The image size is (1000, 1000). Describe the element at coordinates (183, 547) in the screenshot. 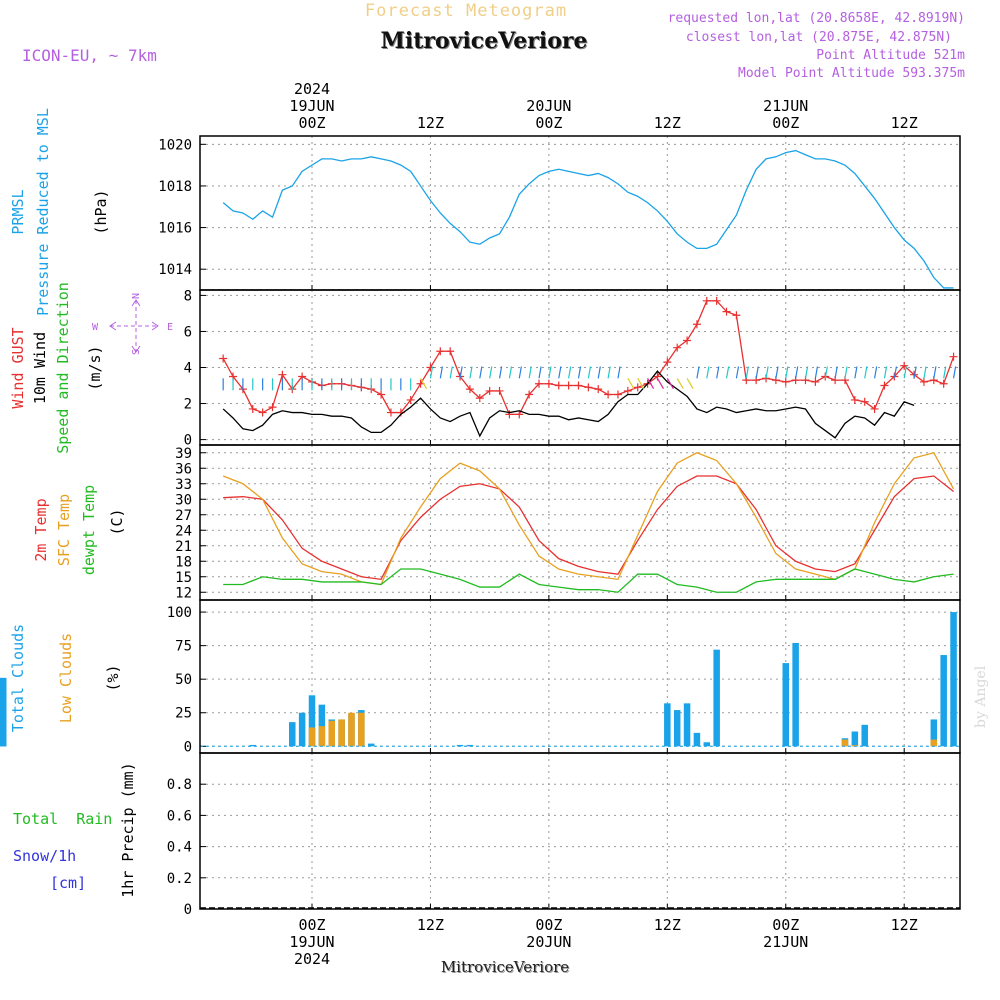

I see `y-tick-label: 21` at that location.